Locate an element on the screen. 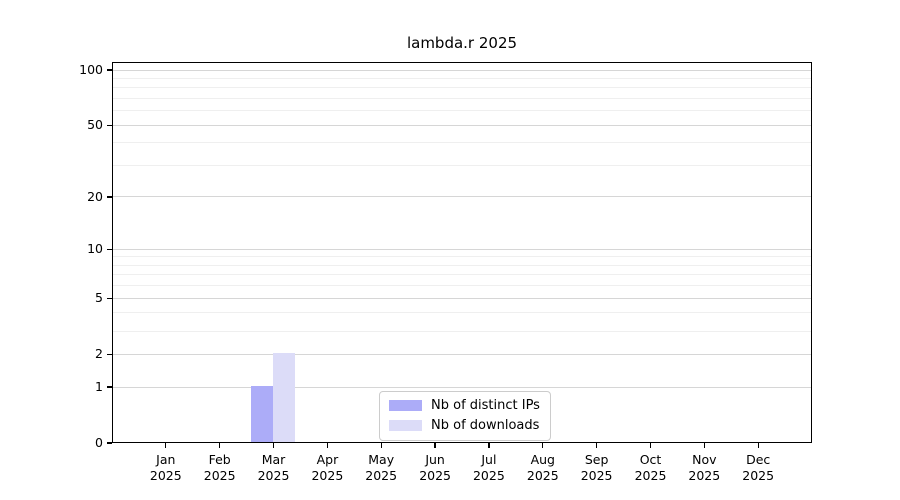 The image size is (900, 500). legend-row: Nb of downloads is located at coordinates (464, 425).